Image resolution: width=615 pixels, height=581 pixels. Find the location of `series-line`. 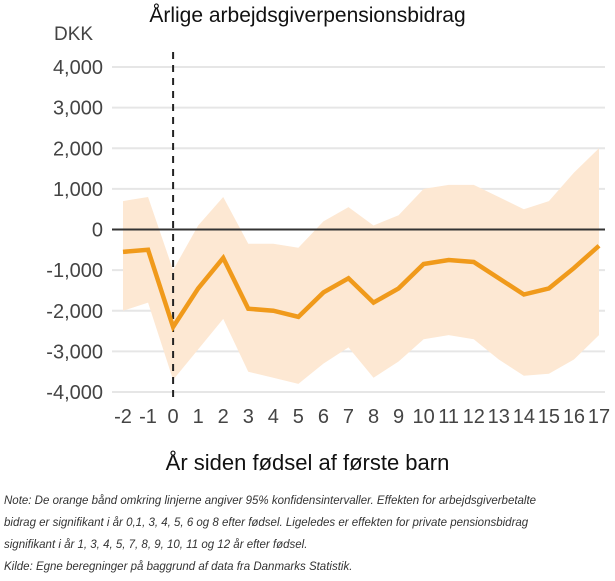

series-line is located at coordinates (361, 288).